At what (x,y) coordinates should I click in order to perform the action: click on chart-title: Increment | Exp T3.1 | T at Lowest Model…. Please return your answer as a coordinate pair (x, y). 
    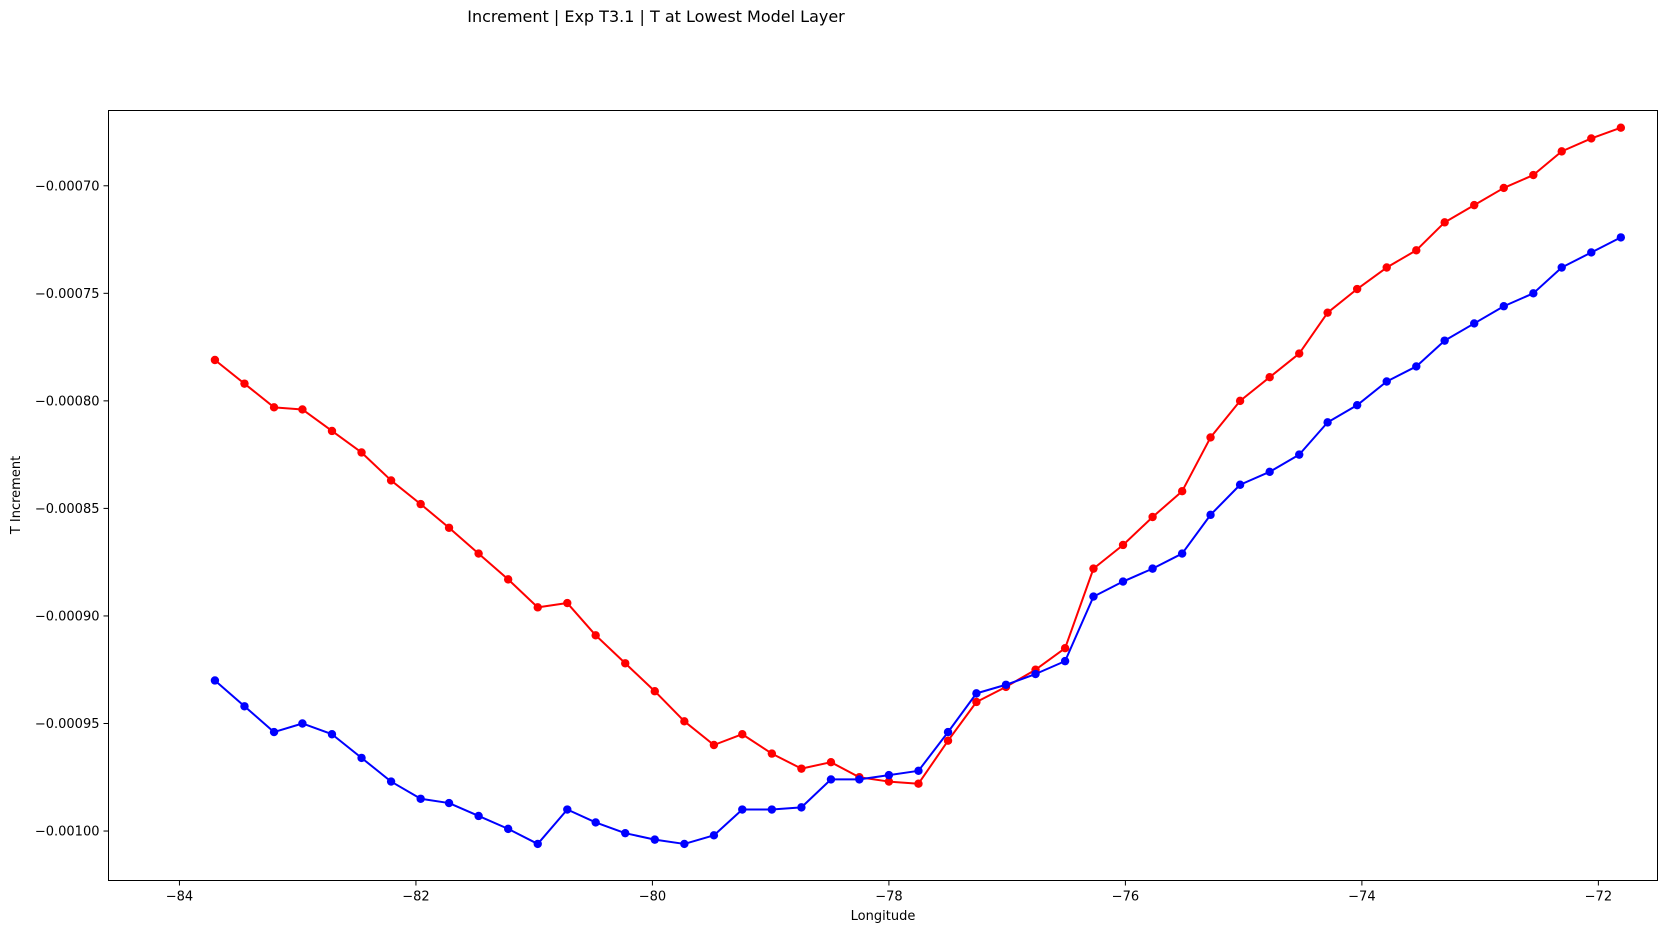
    Looking at the image, I should click on (656, 16).